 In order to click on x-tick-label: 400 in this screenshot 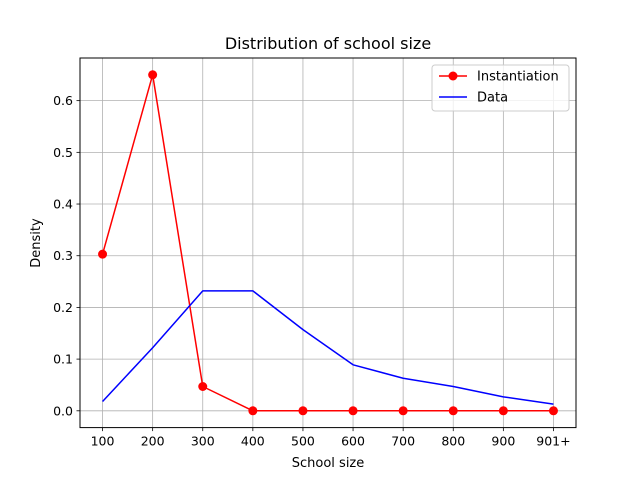, I will do `click(253, 441)`.